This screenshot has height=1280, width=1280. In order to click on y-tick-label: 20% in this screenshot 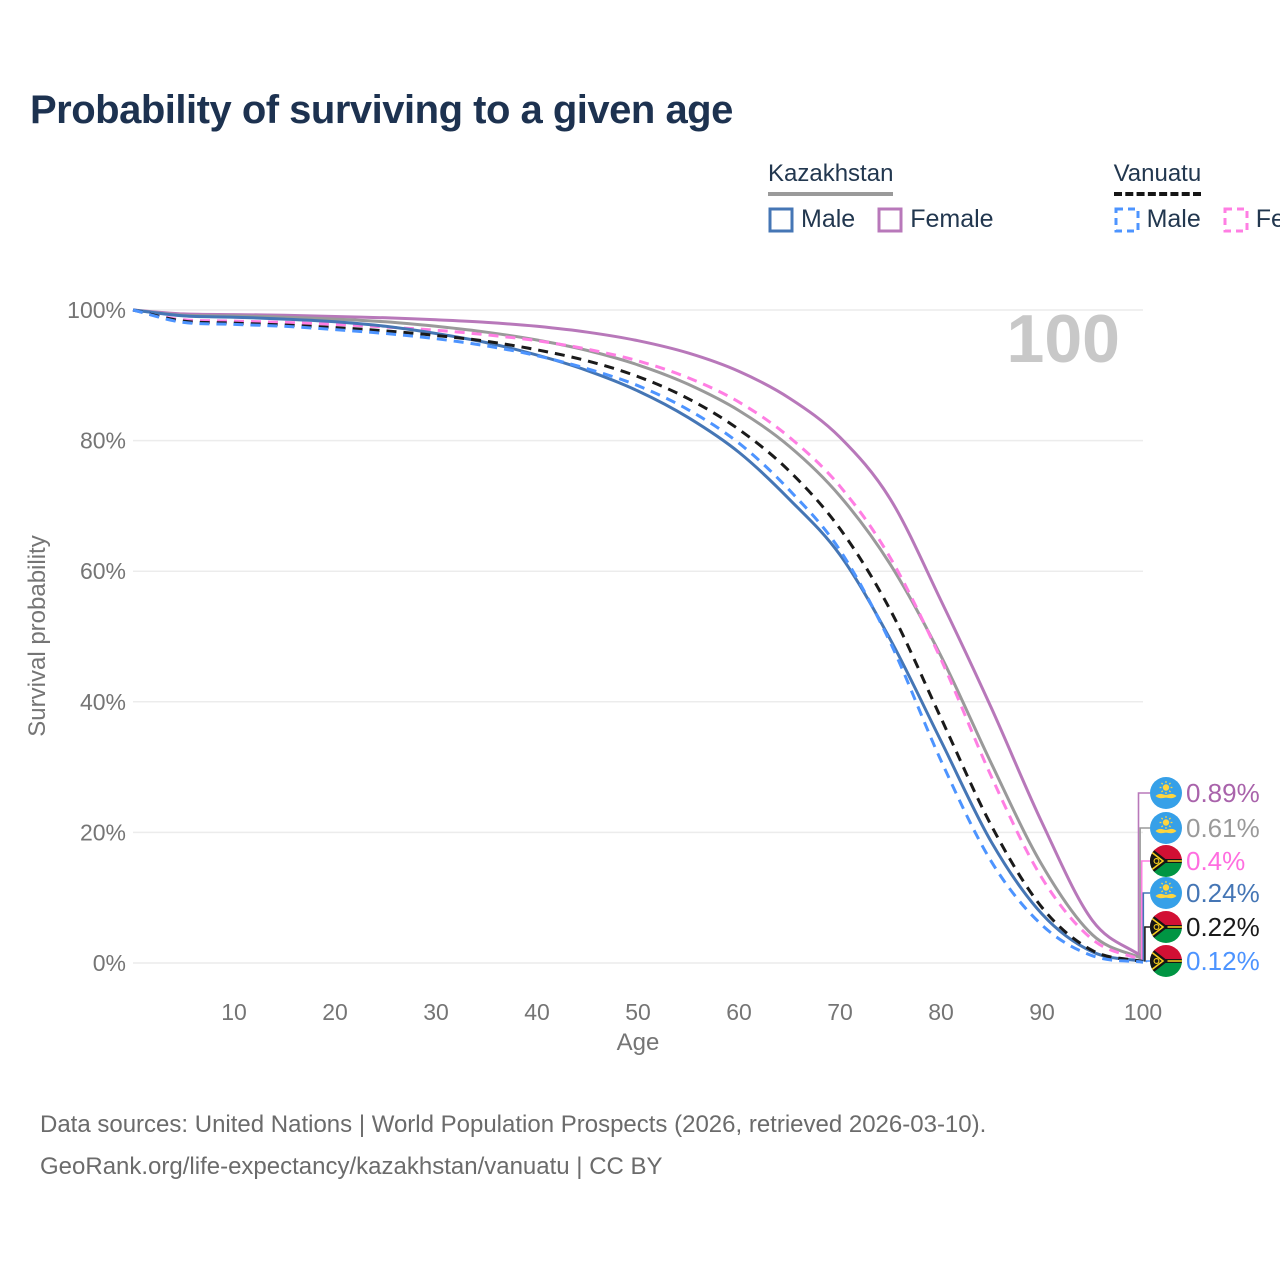, I will do `click(103, 832)`.